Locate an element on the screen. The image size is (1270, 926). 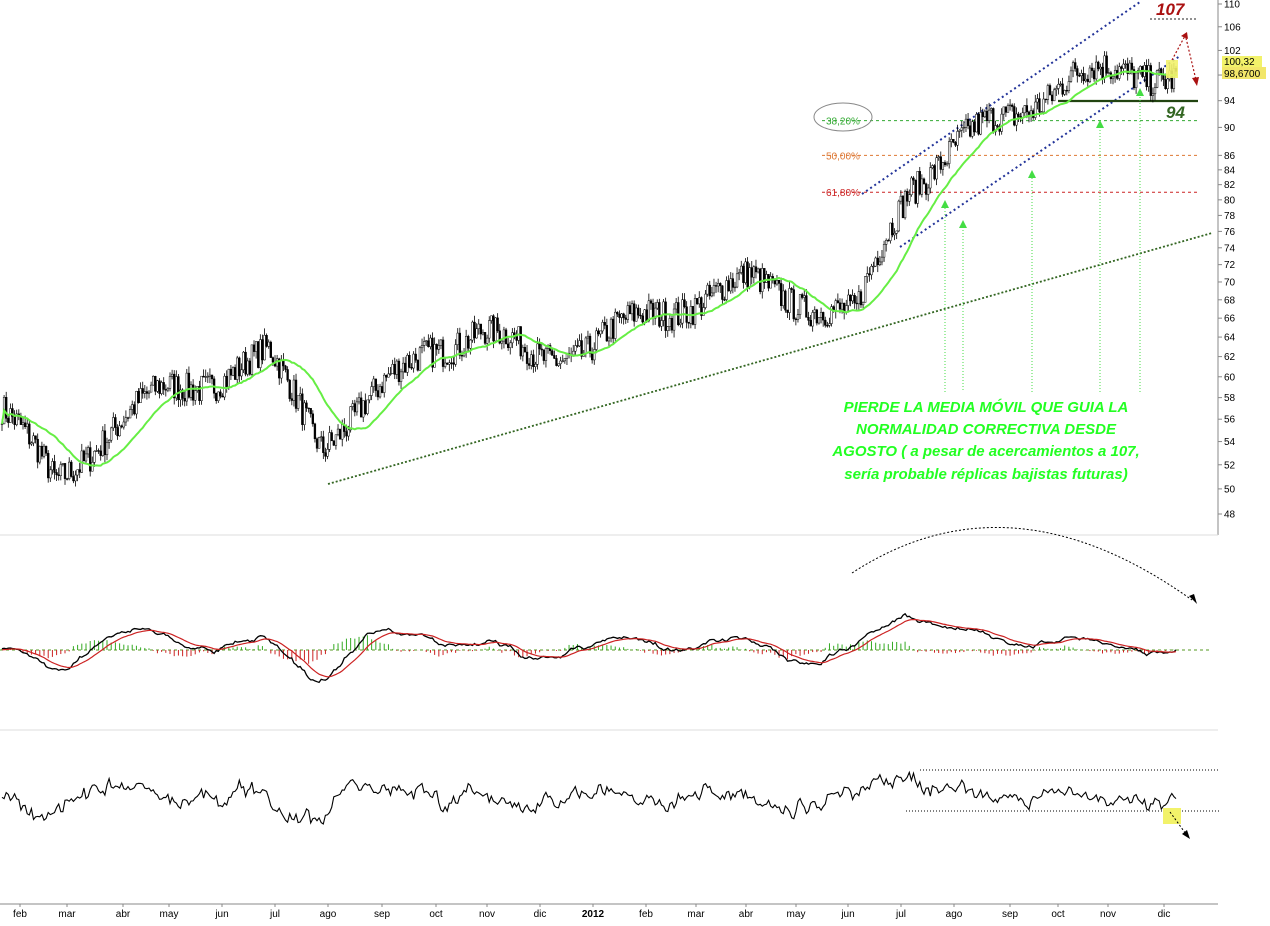
x-axis-label: abr is located at coordinates (746, 914).